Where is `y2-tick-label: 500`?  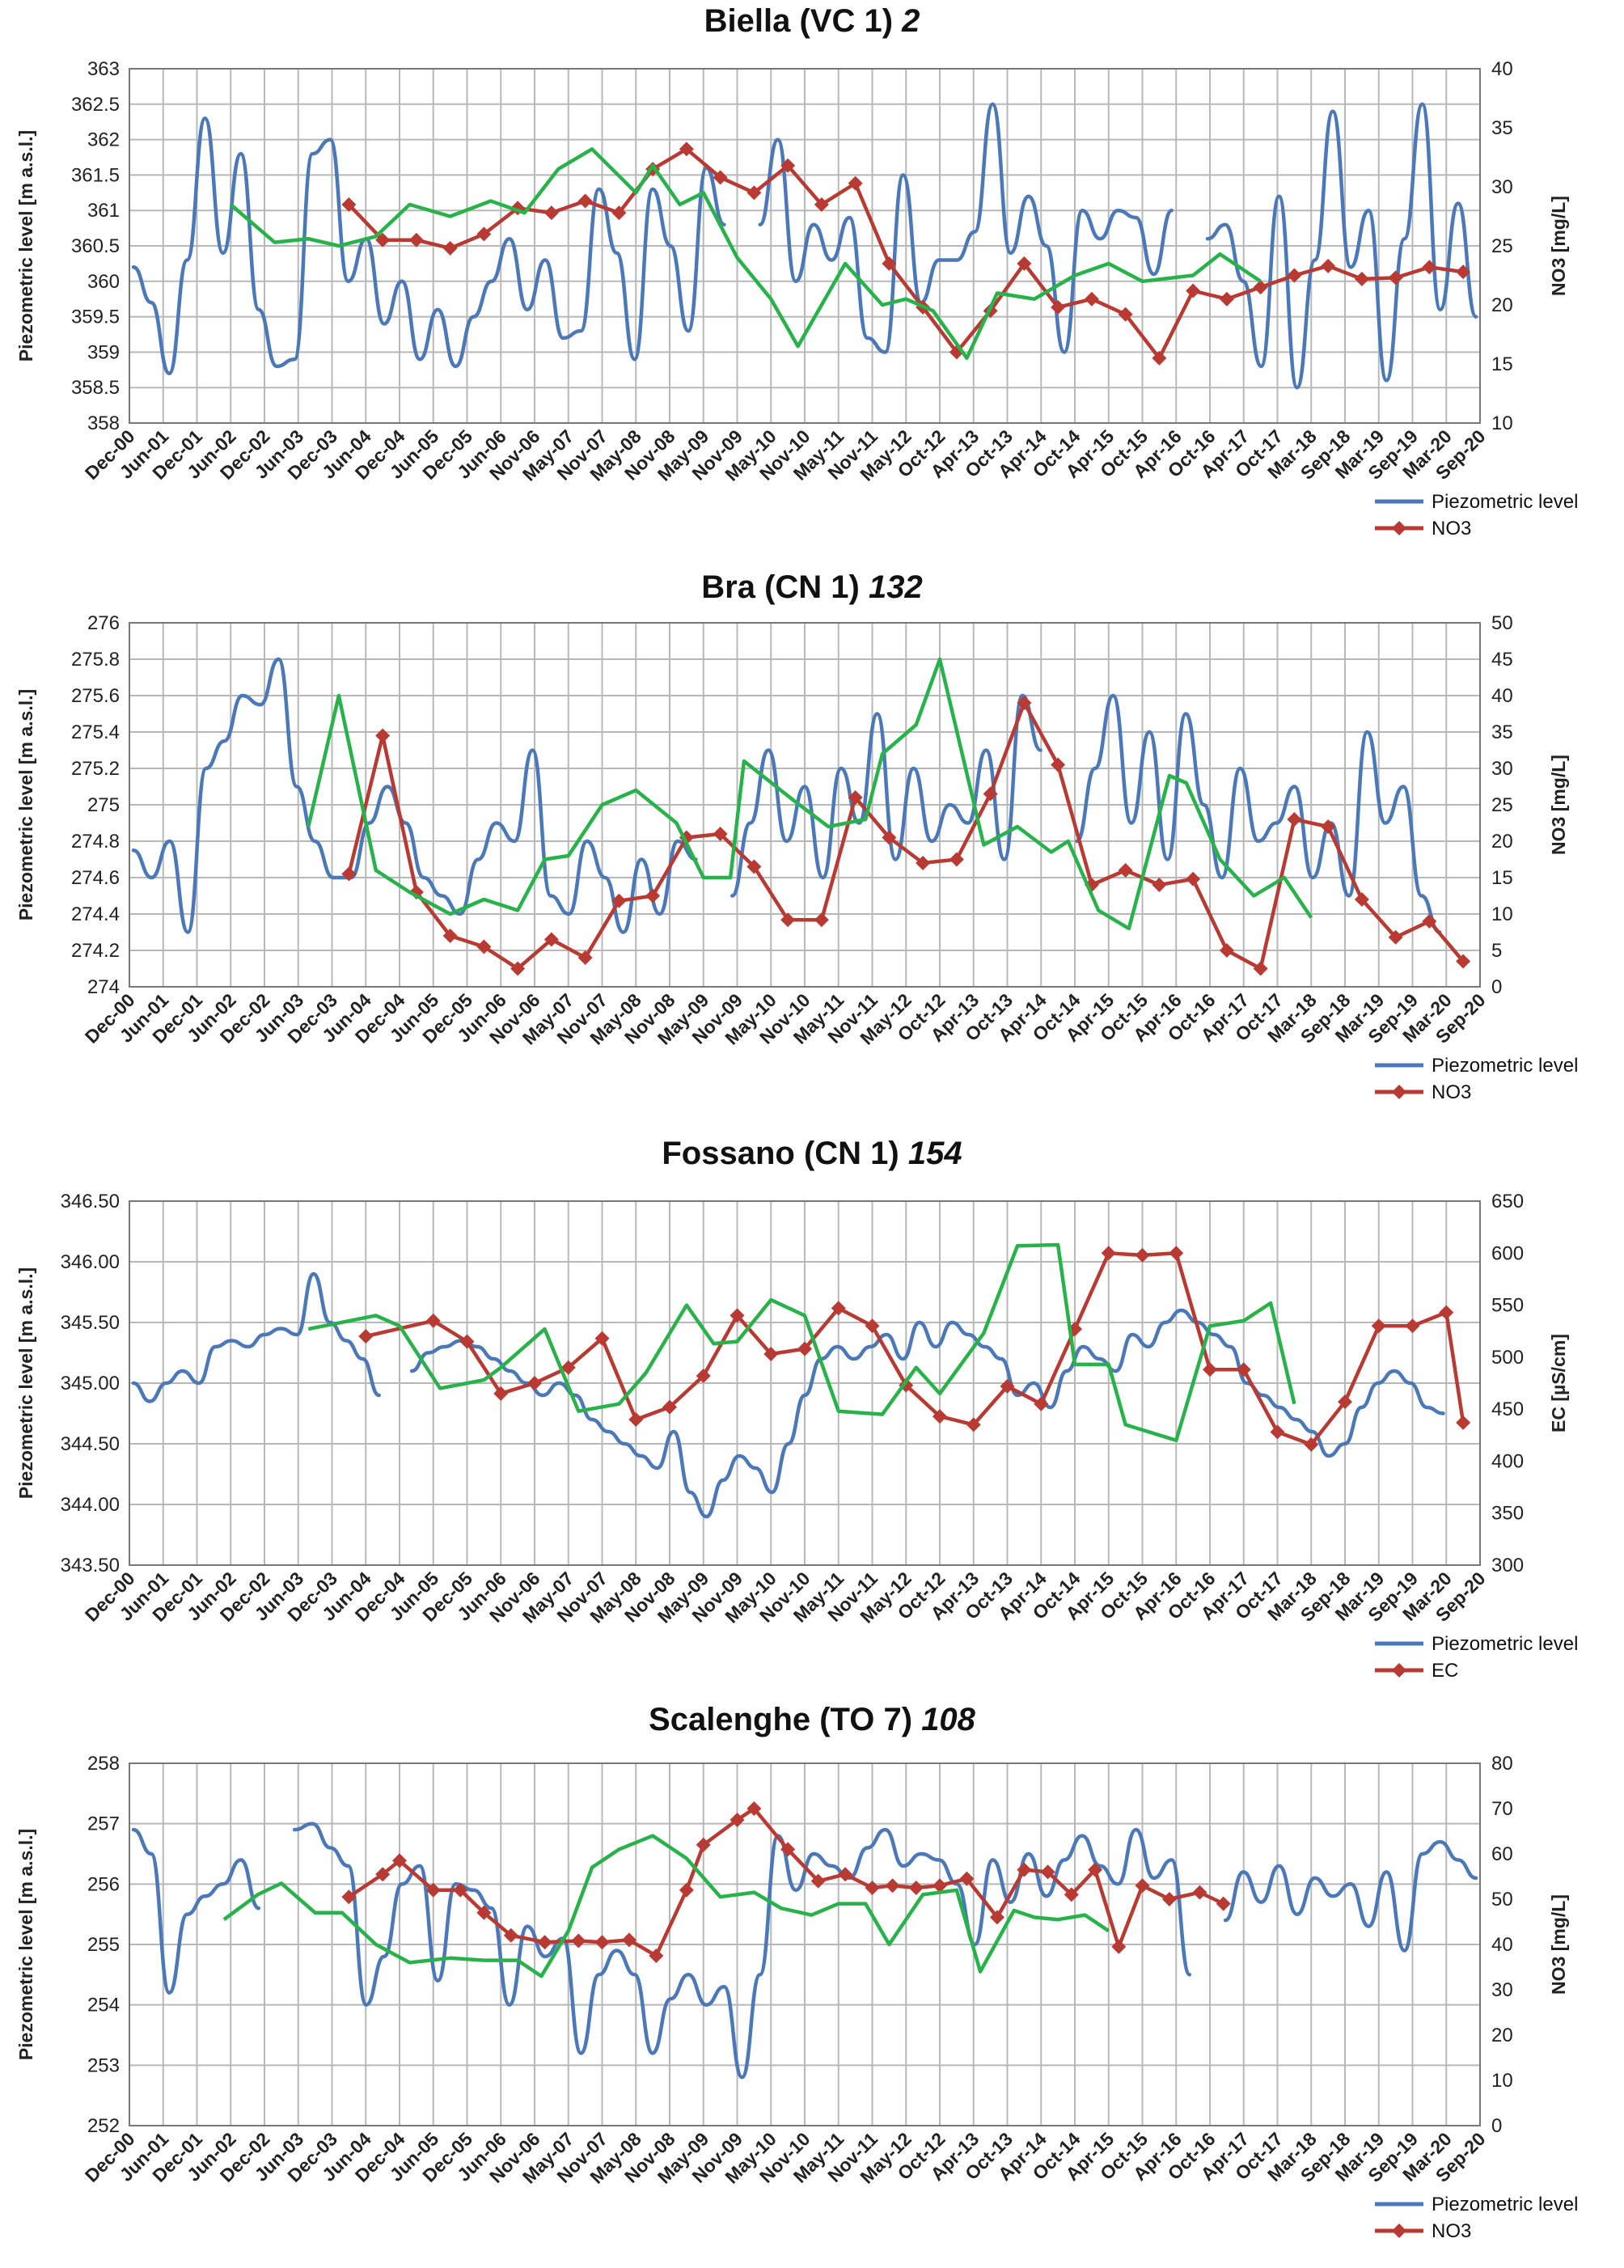
y2-tick-label: 500 is located at coordinates (1507, 1358).